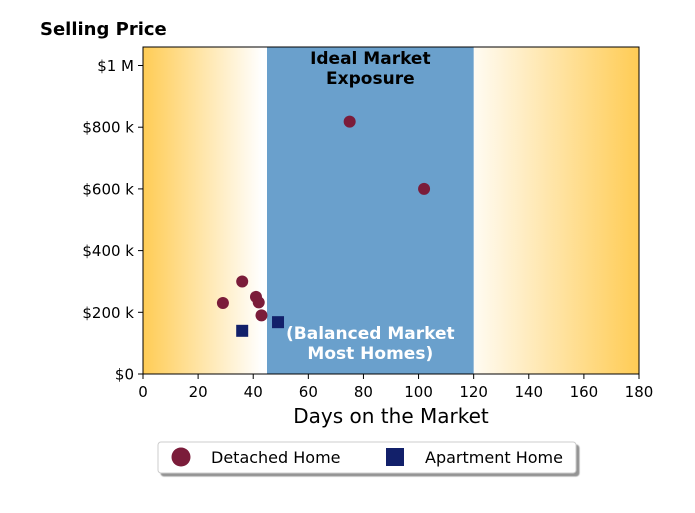 This screenshot has height=513, width=695. What do you see at coordinates (528, 392) in the screenshot?
I see `x-tick-label: 140` at bounding box center [528, 392].